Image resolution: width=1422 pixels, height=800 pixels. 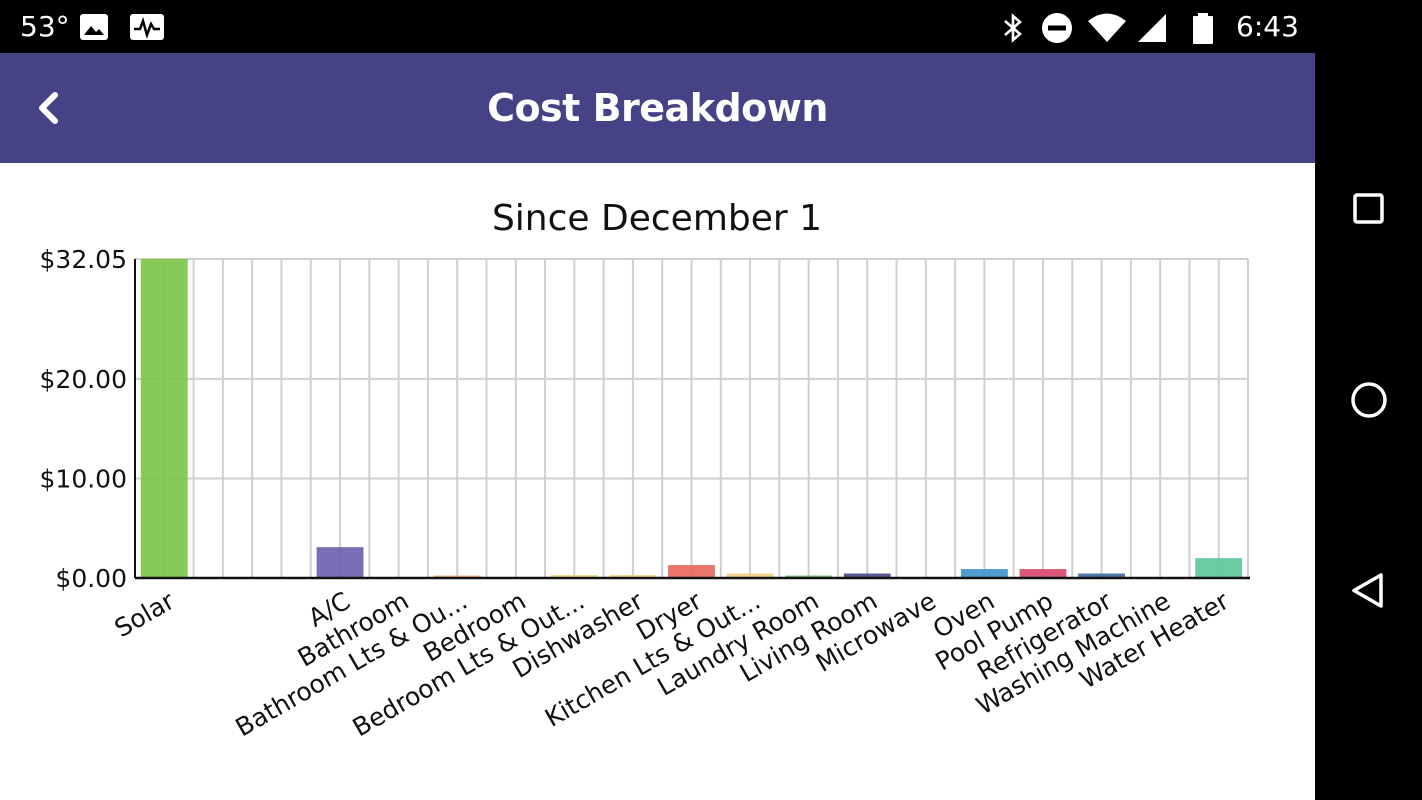 What do you see at coordinates (1152, 28) in the screenshot?
I see `cell-signal-icon` at bounding box center [1152, 28].